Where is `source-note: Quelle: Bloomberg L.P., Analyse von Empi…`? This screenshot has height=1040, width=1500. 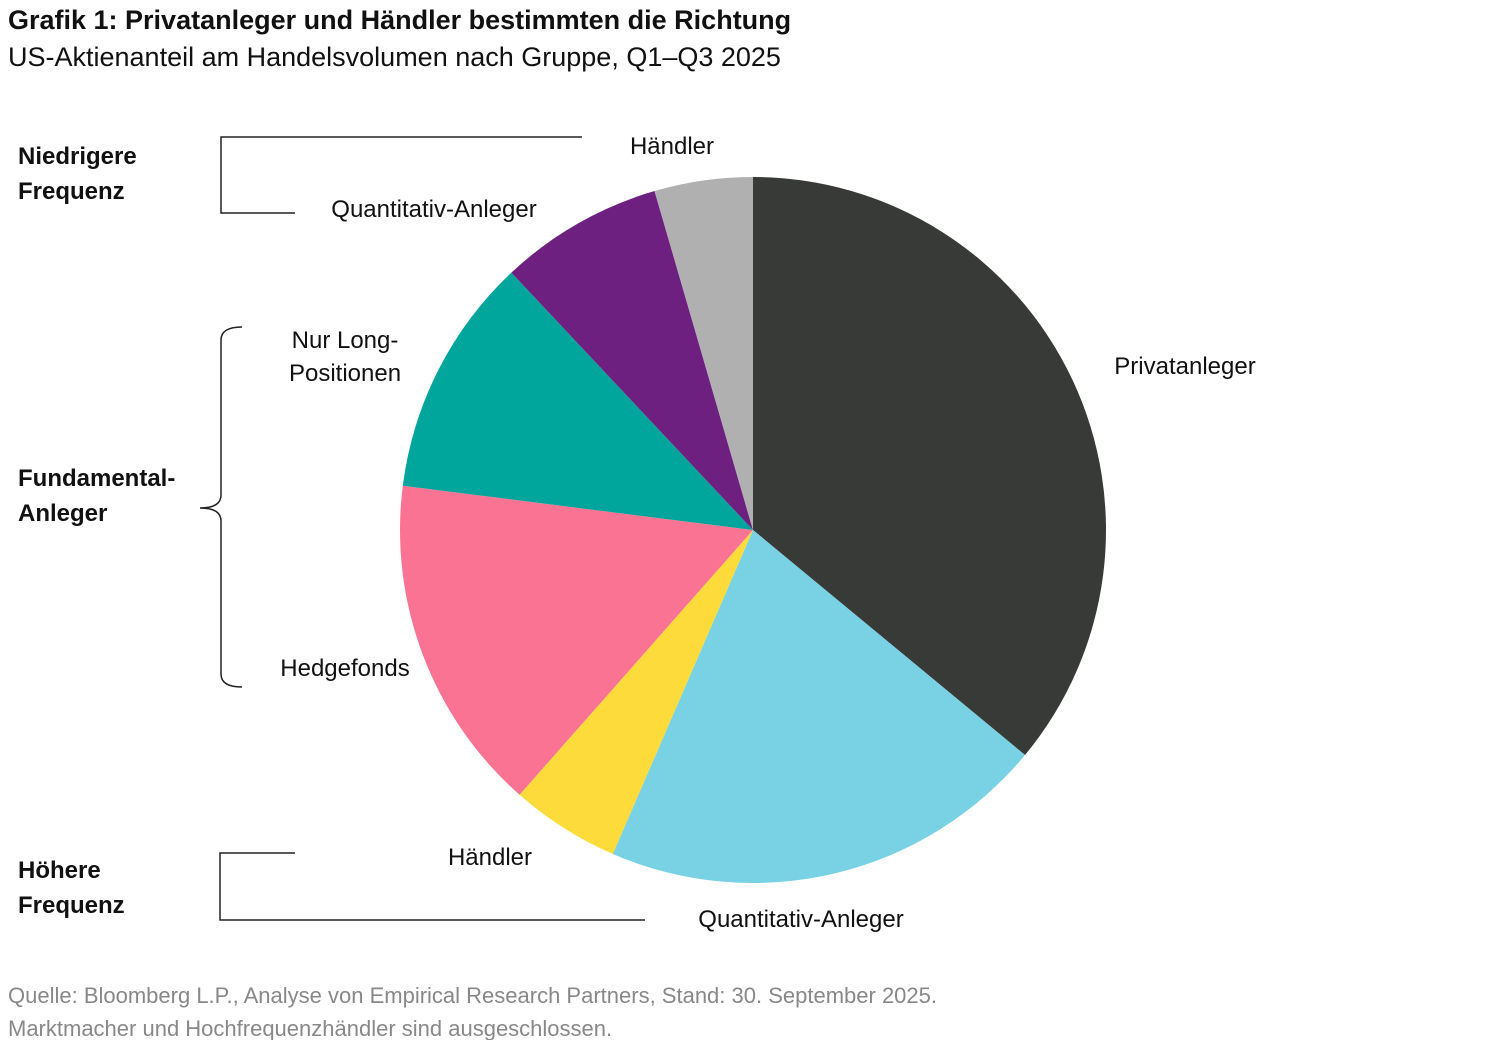
source-note: Quelle: Bloomberg L.P., Analyse von Empi… is located at coordinates (472, 995).